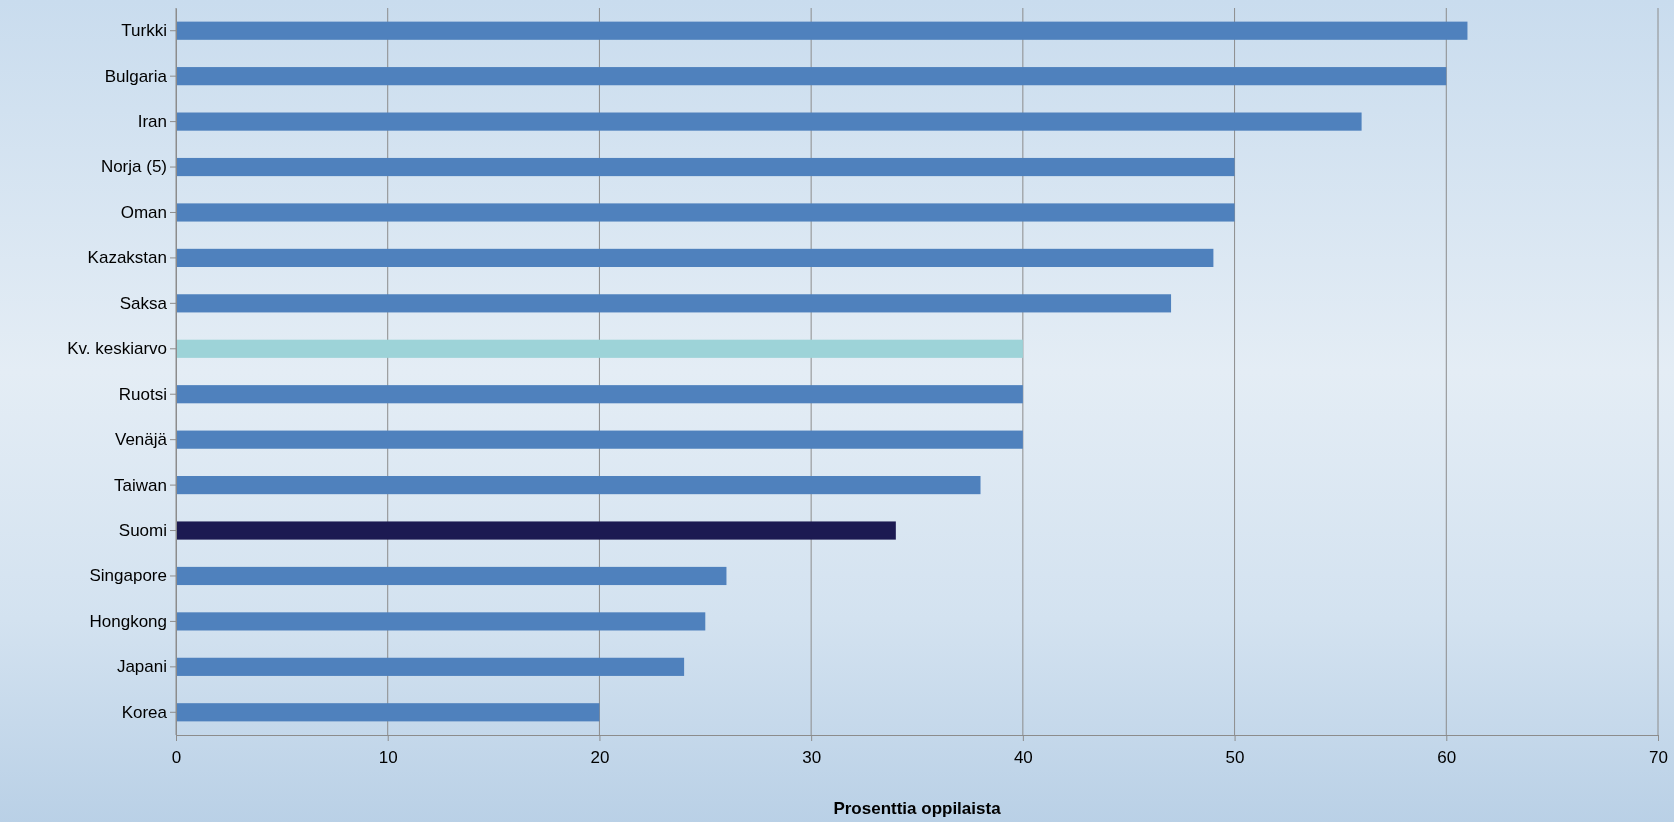 This screenshot has width=1674, height=822. What do you see at coordinates (128, 576) in the screenshot?
I see `y-tick-label: Singapore` at bounding box center [128, 576].